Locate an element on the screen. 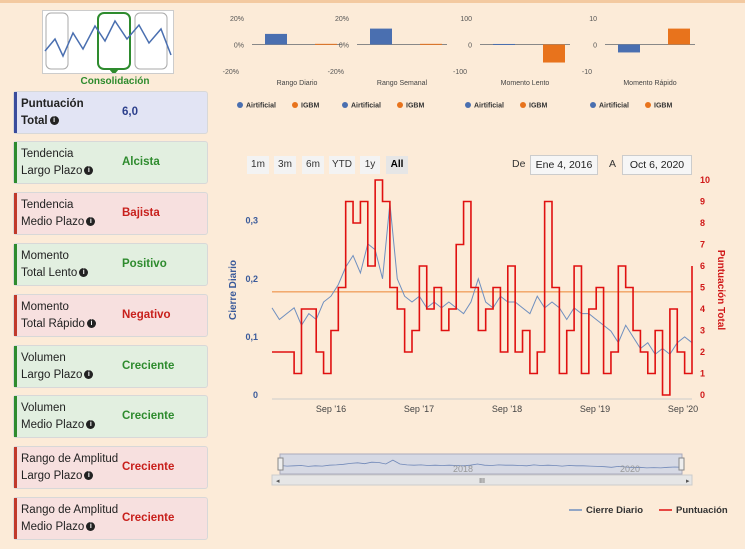 This screenshot has width=745, height=549. indicator-card-1: Tendencia Largo Plazo i Alcista is located at coordinates (110, 162).